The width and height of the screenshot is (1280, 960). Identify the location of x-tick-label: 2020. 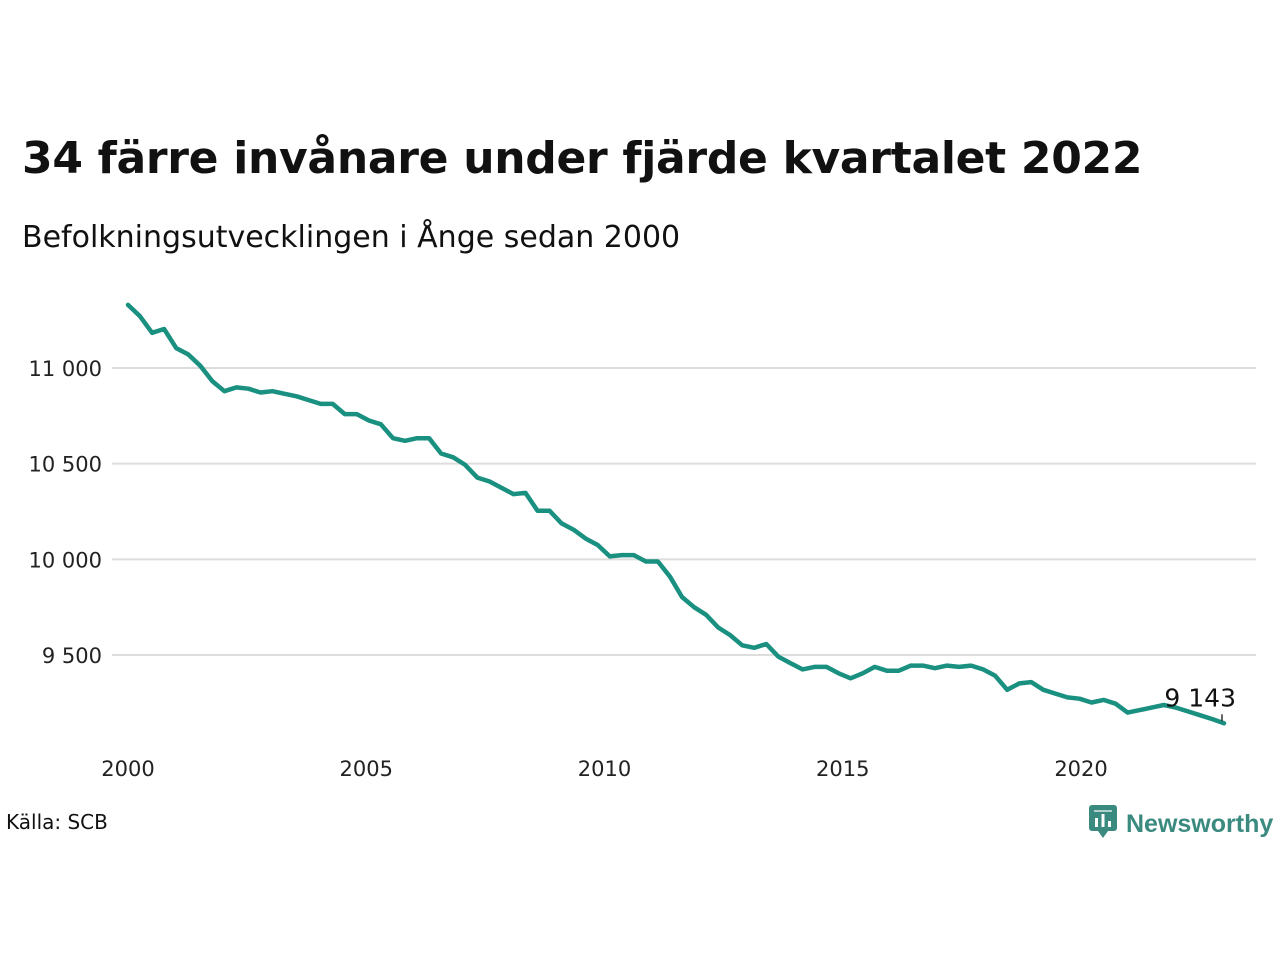
(1080, 769).